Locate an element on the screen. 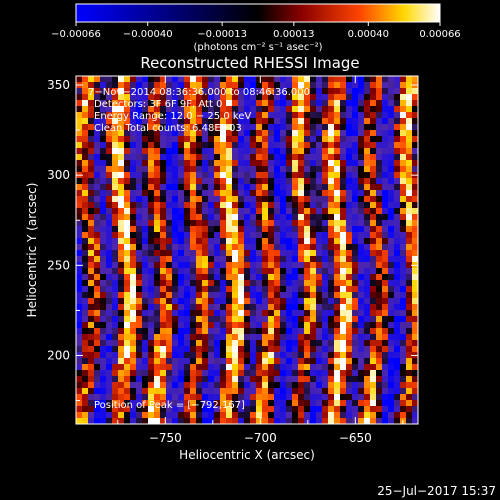 Image resolution: width=500 pixels, height=500 pixels. colorbar-tick-label: −0.00040 is located at coordinates (148, 34).